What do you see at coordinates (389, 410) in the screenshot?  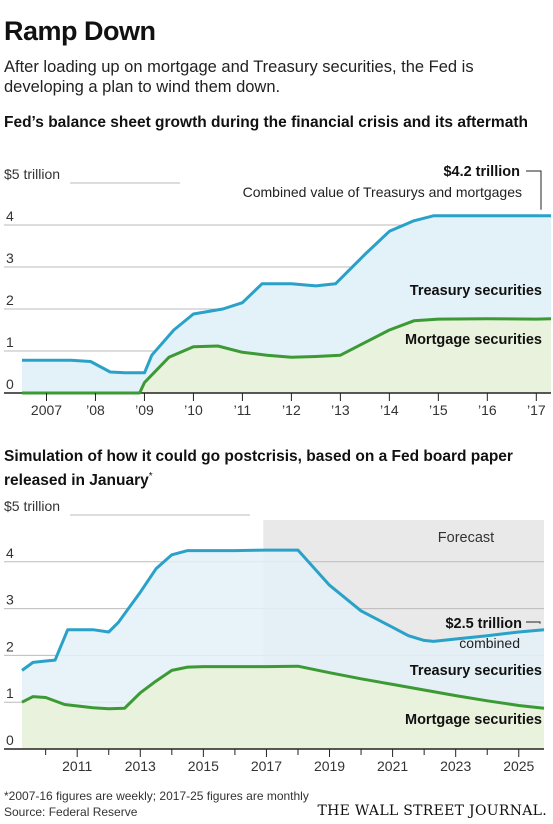 I see `x-tick-label: ’14` at bounding box center [389, 410].